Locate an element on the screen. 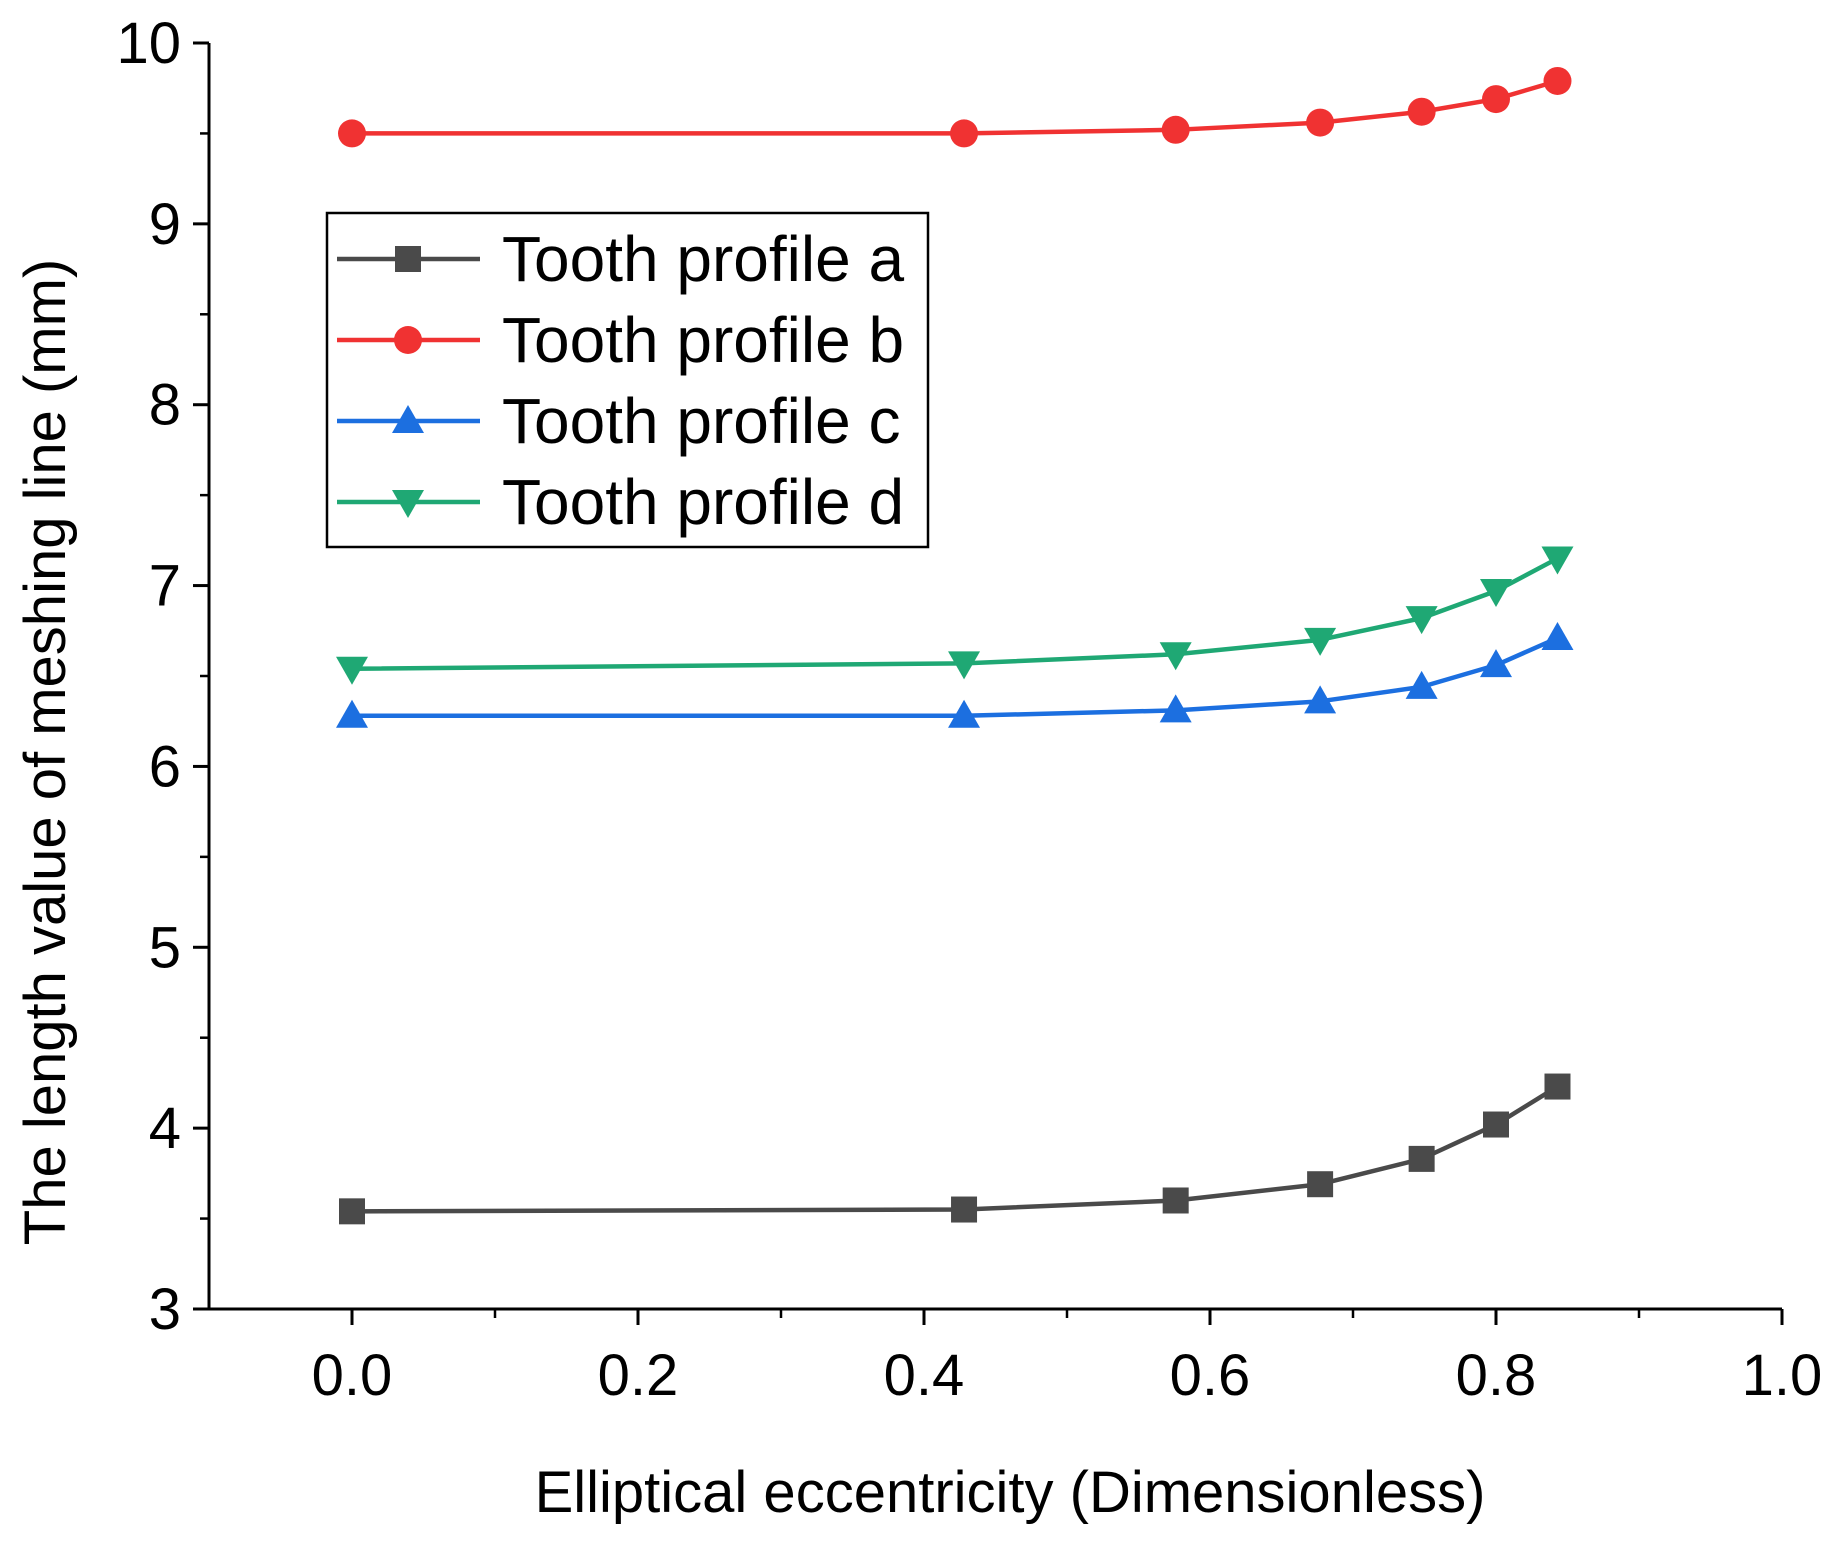  x-tick-label: 0.6 is located at coordinates (1210, 1375).